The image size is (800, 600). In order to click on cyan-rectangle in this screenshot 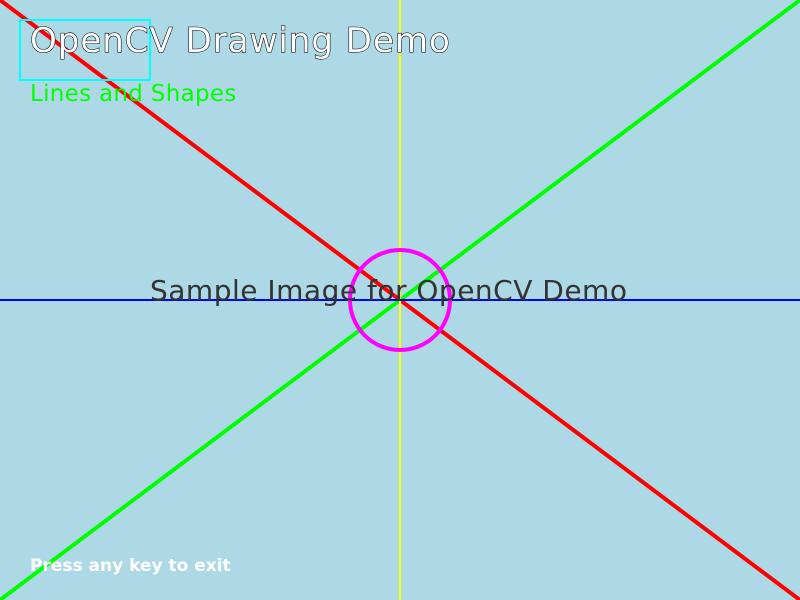, I will do `click(85, 50)`.